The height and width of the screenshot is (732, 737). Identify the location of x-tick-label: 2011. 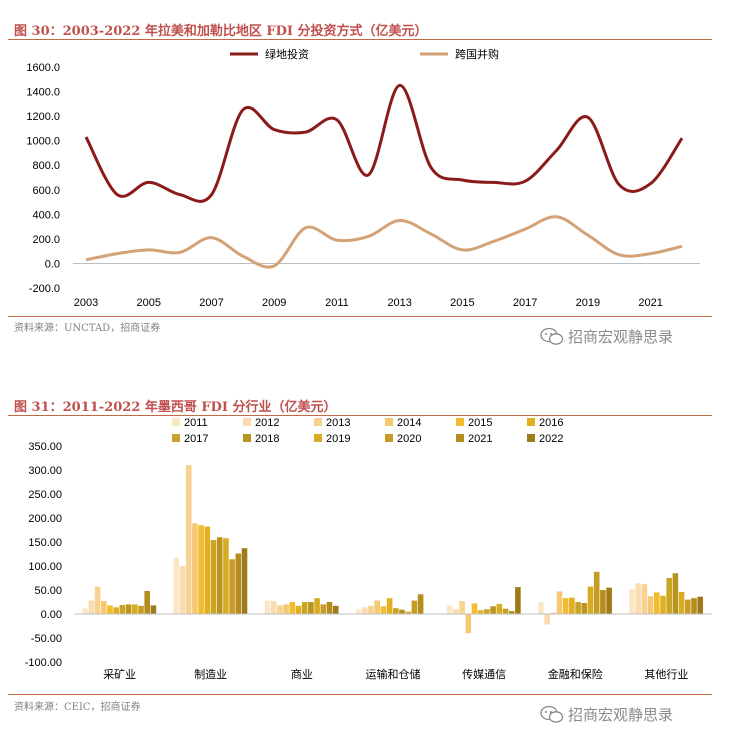
(337, 303).